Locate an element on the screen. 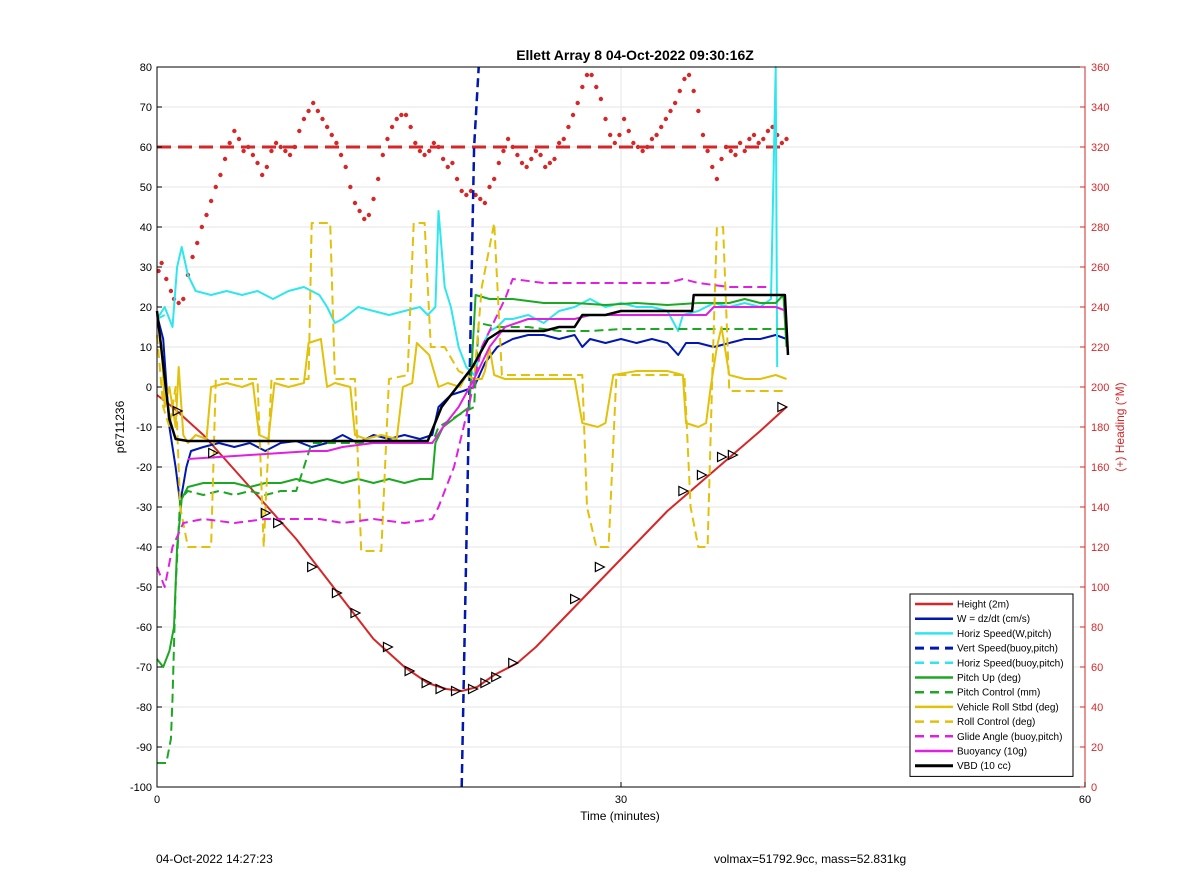 The height and width of the screenshot is (885, 1200). y2-tick-label: 280 is located at coordinates (1100, 228).